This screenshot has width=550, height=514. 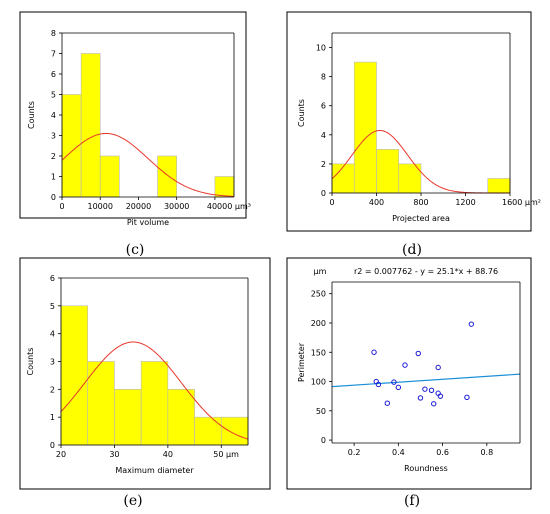 What do you see at coordinates (426, 380) in the screenshot?
I see `regression-line` at bounding box center [426, 380].